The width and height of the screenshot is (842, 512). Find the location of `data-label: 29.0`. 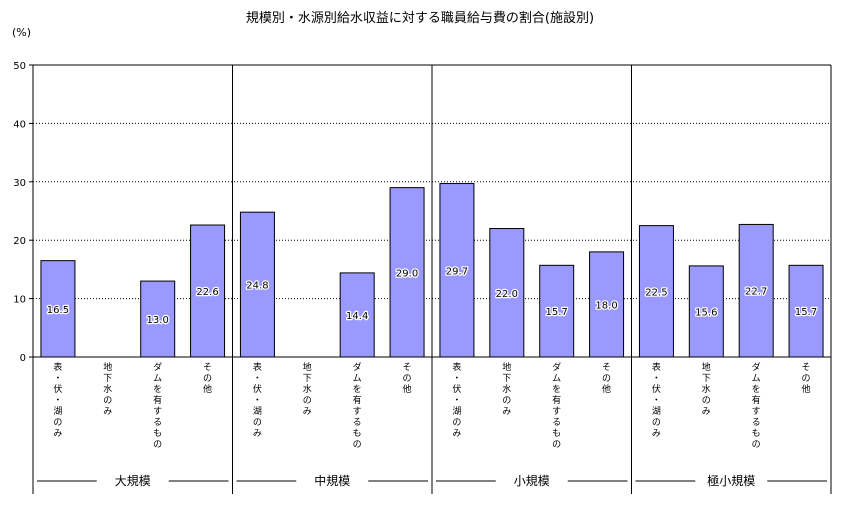

data-label: 29.0 is located at coordinates (407, 273).